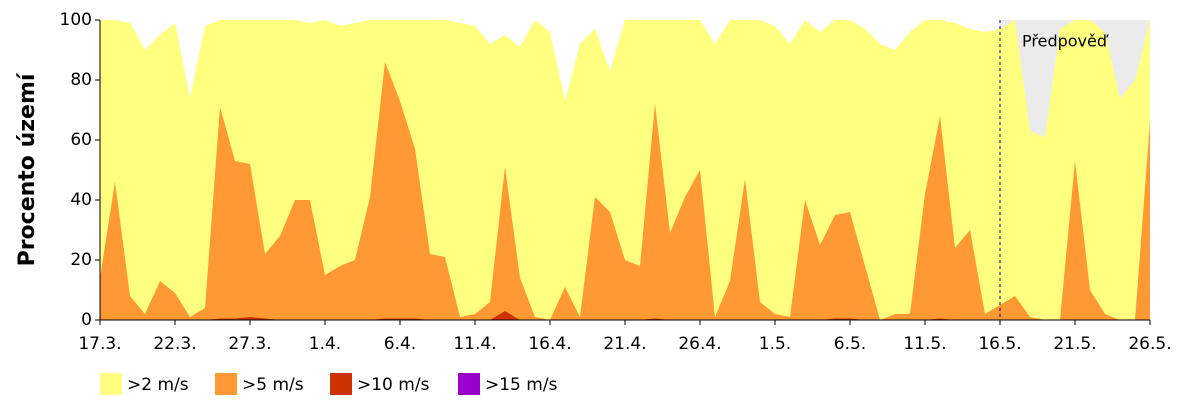 The height and width of the screenshot is (400, 1200). I want to click on legend-label: >15 m/s, so click(521, 385).